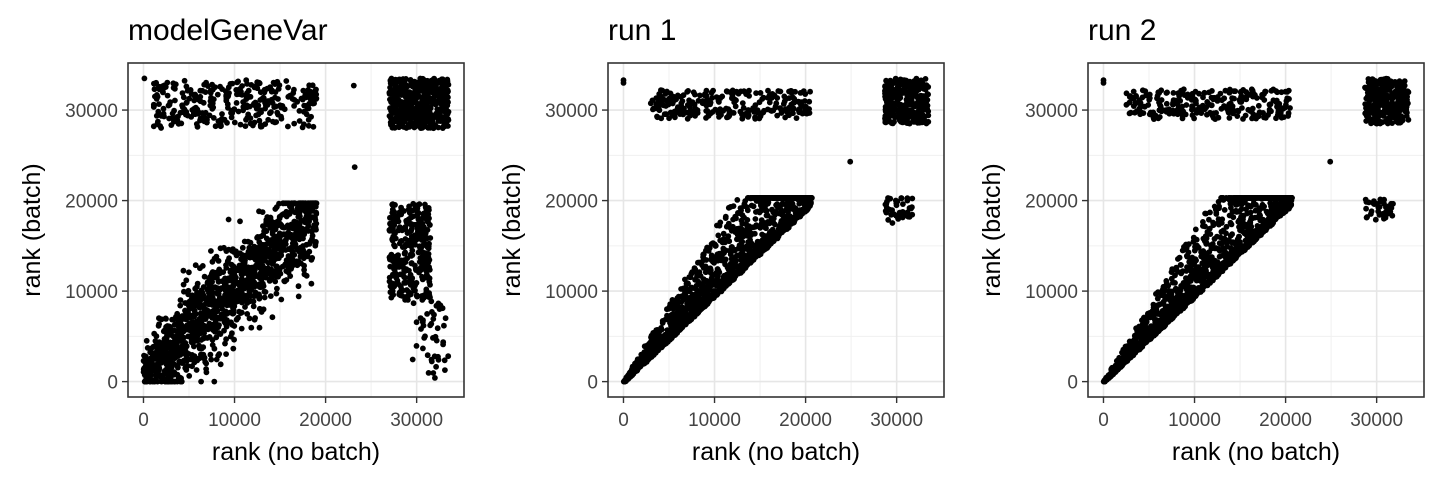 This screenshot has height=480, width=1440. What do you see at coordinates (623, 420) in the screenshot?
I see `x-tick-label: 0` at bounding box center [623, 420].